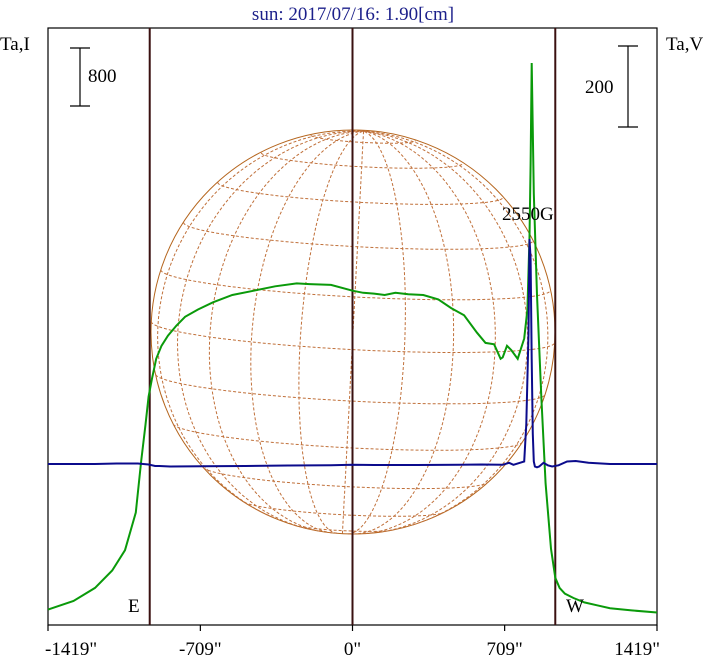  What do you see at coordinates (71, 649) in the screenshot?
I see `x-tick-label: -1419"` at bounding box center [71, 649].